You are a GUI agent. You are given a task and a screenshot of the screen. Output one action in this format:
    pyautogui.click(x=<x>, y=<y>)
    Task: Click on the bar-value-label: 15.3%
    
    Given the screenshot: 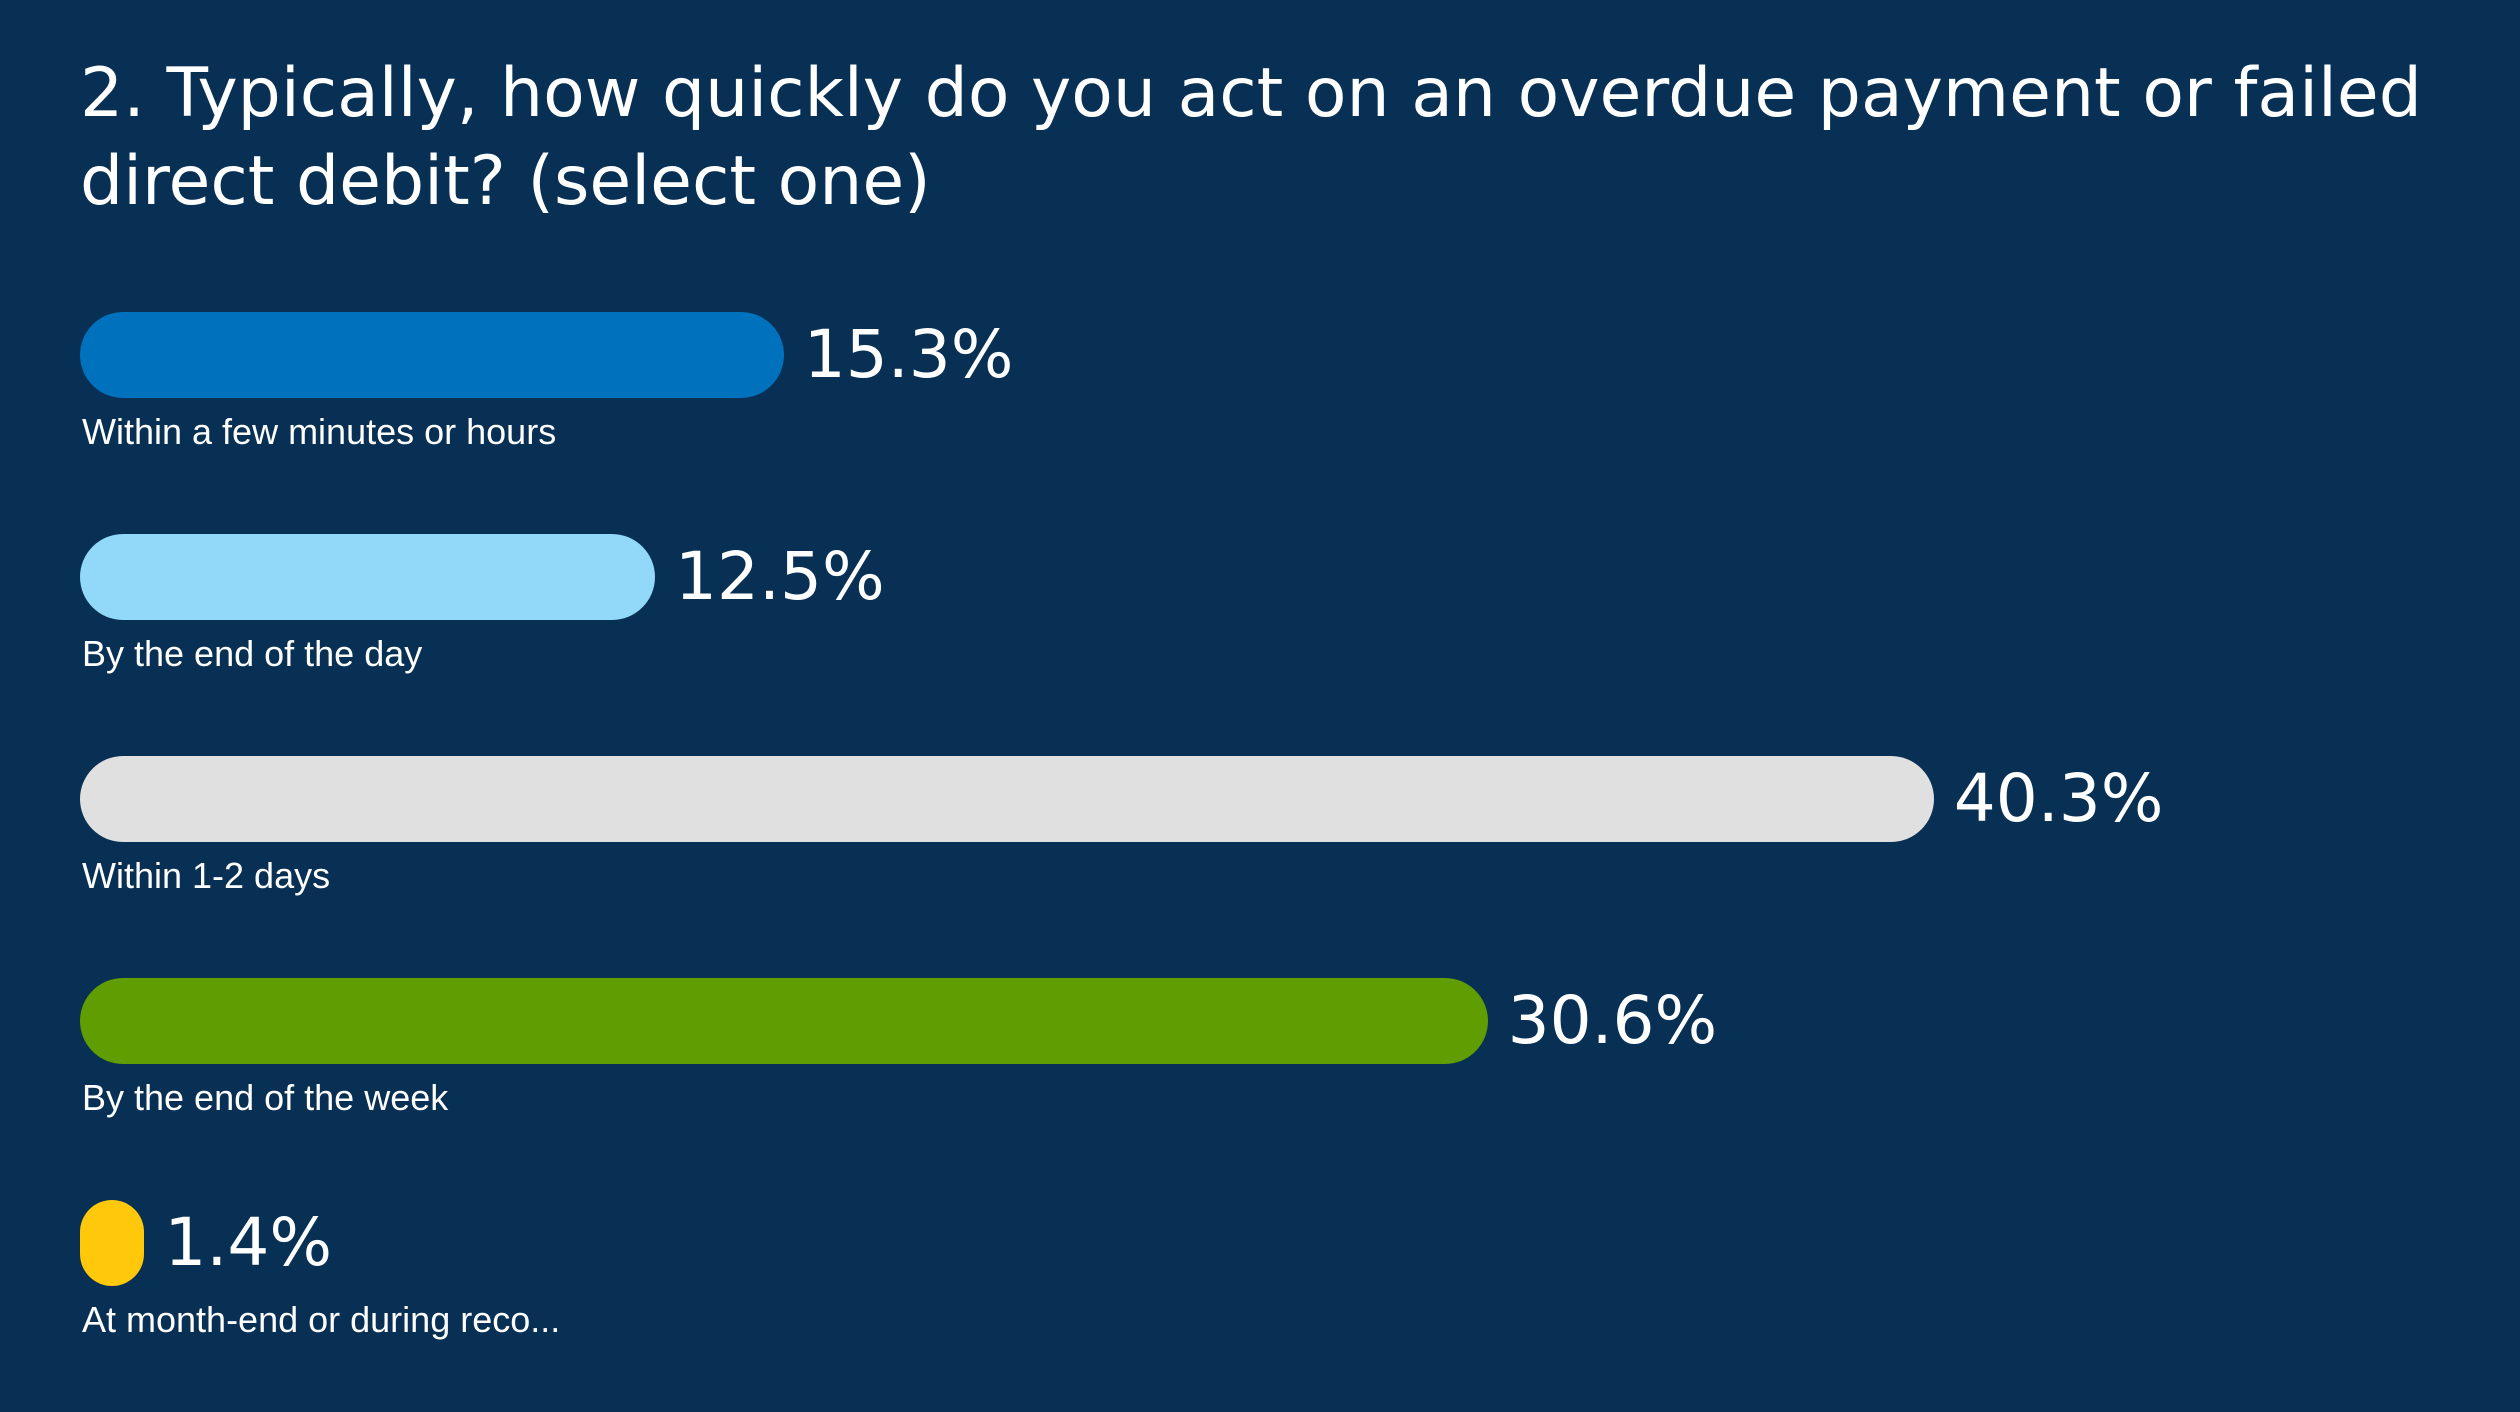 What is the action you would take?
    pyautogui.click(x=908, y=354)
    